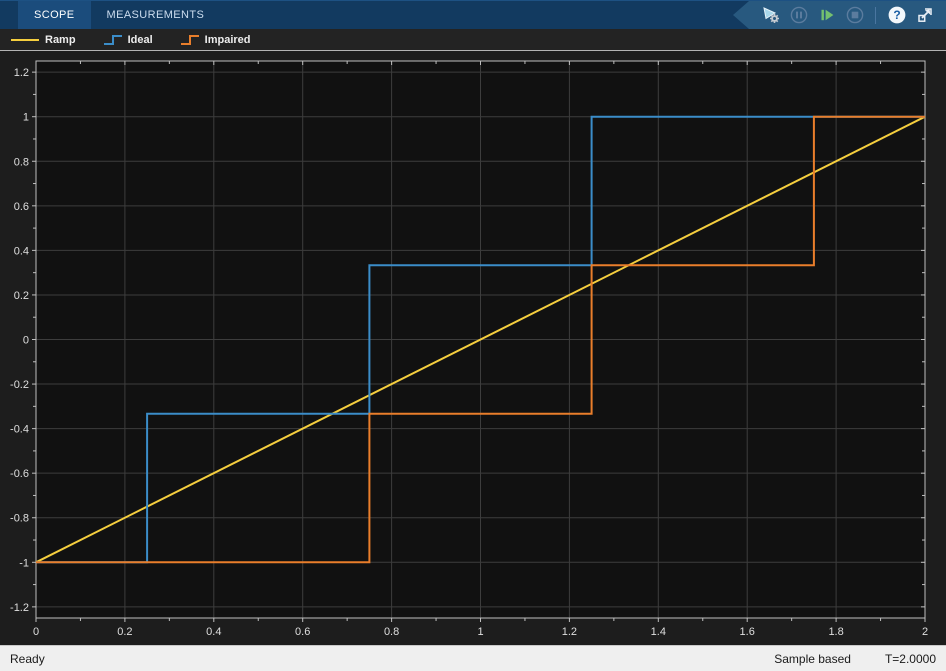  What do you see at coordinates (60, 39) in the screenshot?
I see `legend-label: Ramp` at bounding box center [60, 39].